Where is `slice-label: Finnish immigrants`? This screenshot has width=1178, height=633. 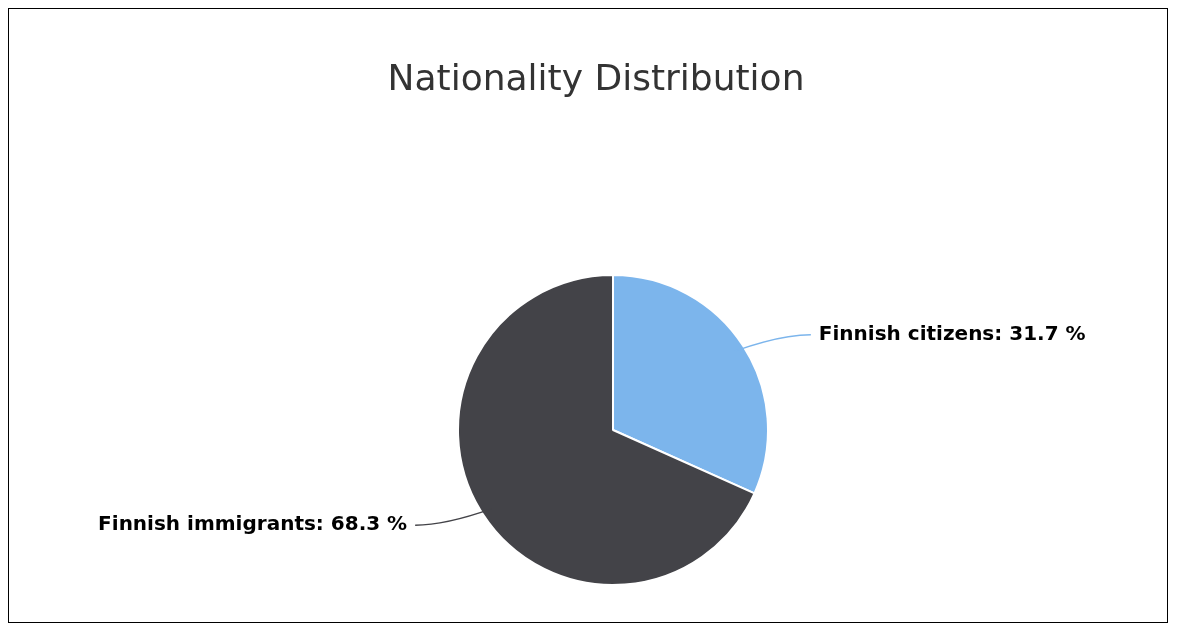 slice-label: Finnish immigrants is located at coordinates (207, 523).